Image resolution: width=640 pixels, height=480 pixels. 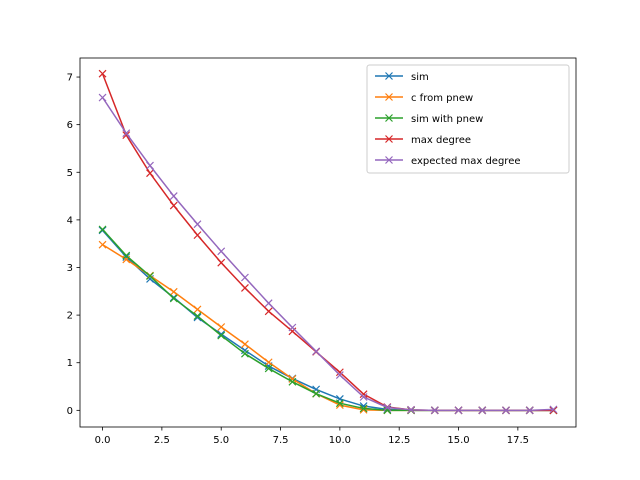 What do you see at coordinates (162, 440) in the screenshot?
I see `x-tick-label: 2.5` at bounding box center [162, 440].